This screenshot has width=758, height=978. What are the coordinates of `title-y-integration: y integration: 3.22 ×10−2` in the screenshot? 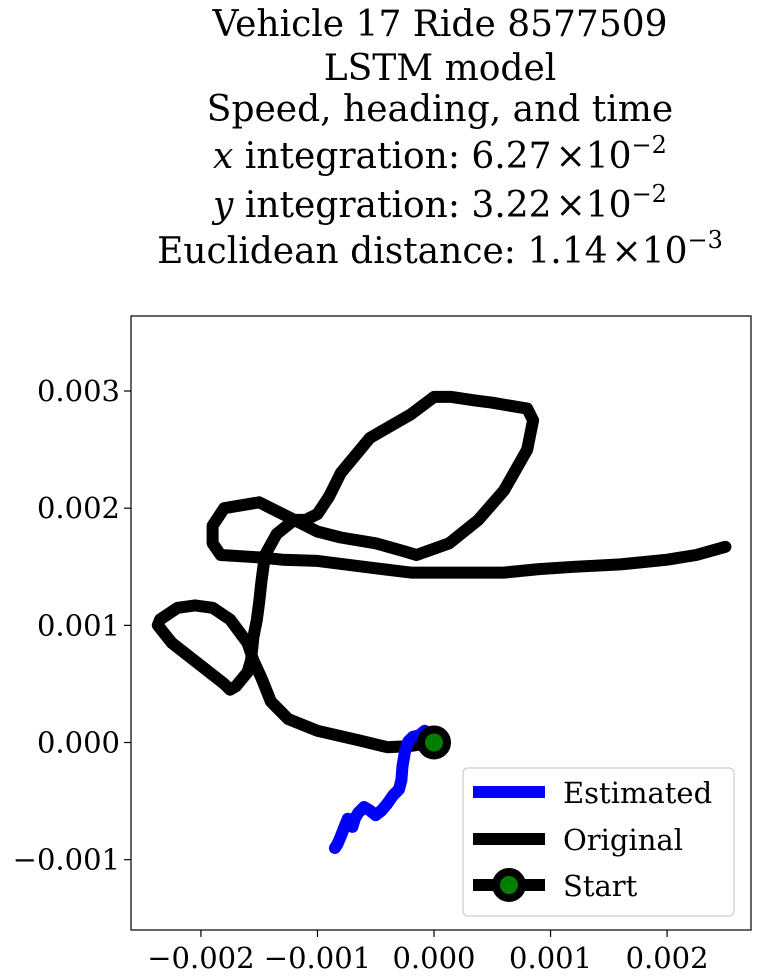 It's located at (439, 203).